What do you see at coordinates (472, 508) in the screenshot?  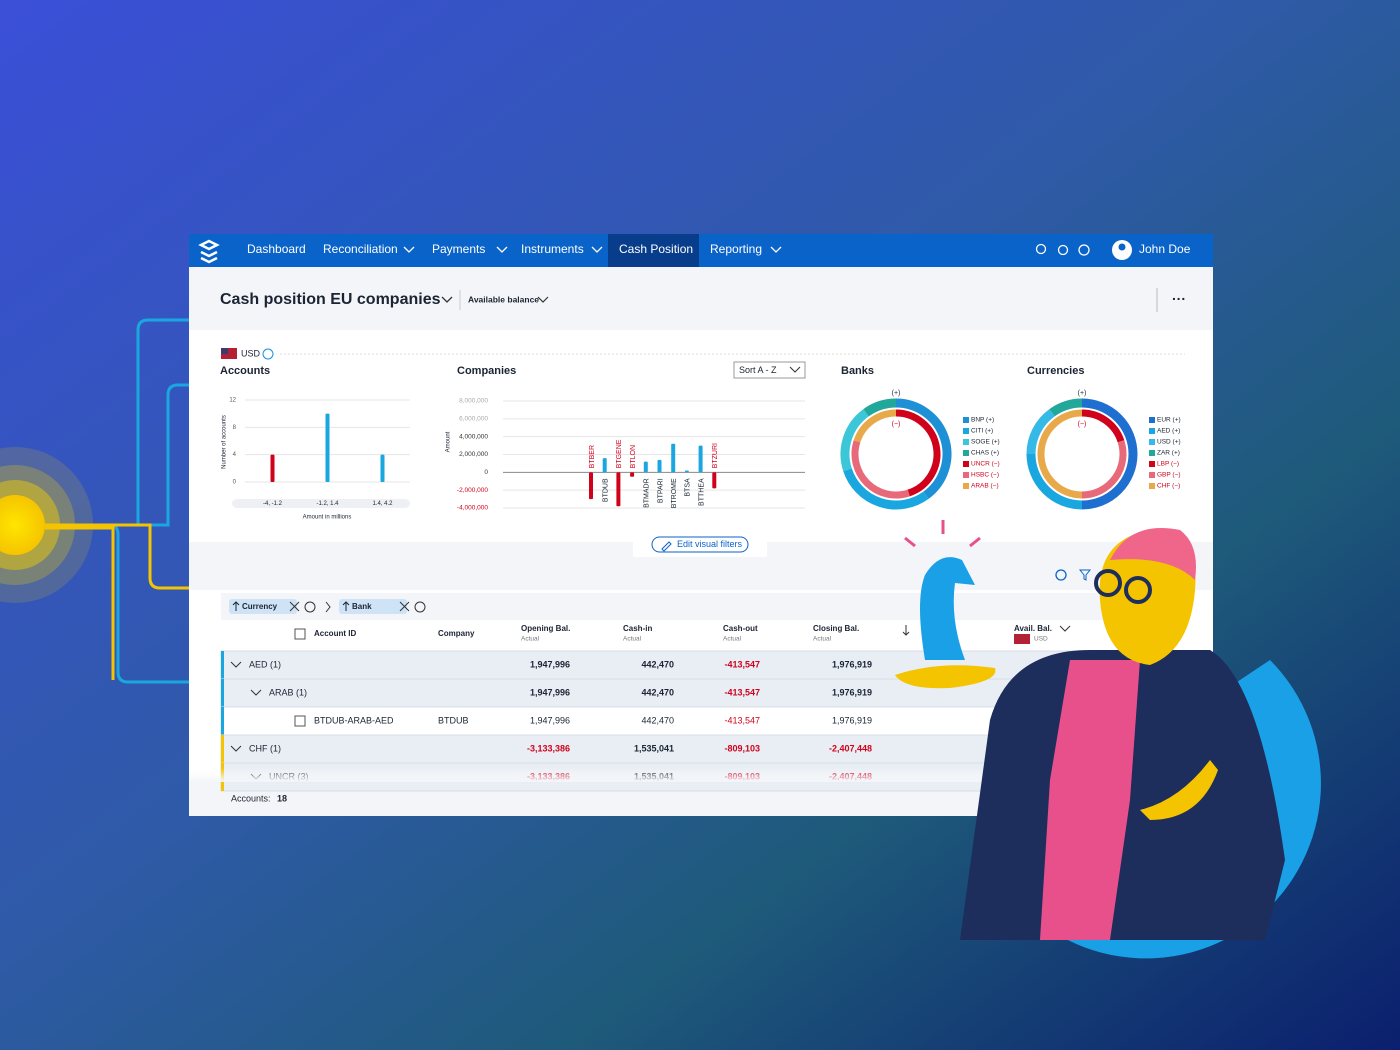 I see `y-tick-label: -4,000,000` at bounding box center [472, 508].